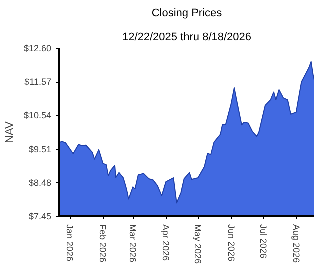  What do you see at coordinates (38, 49) in the screenshot?
I see `y-tick-label: $12.60` at bounding box center [38, 49].